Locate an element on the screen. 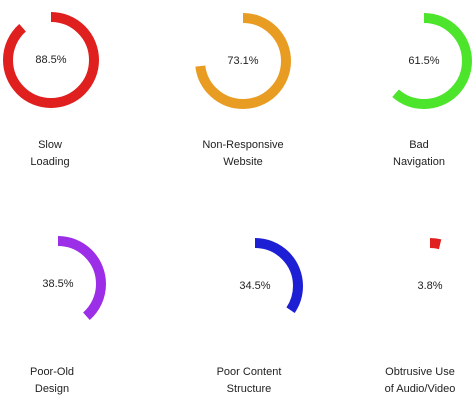 The height and width of the screenshot is (410, 474). value-label: 3.8% is located at coordinates (429, 286).